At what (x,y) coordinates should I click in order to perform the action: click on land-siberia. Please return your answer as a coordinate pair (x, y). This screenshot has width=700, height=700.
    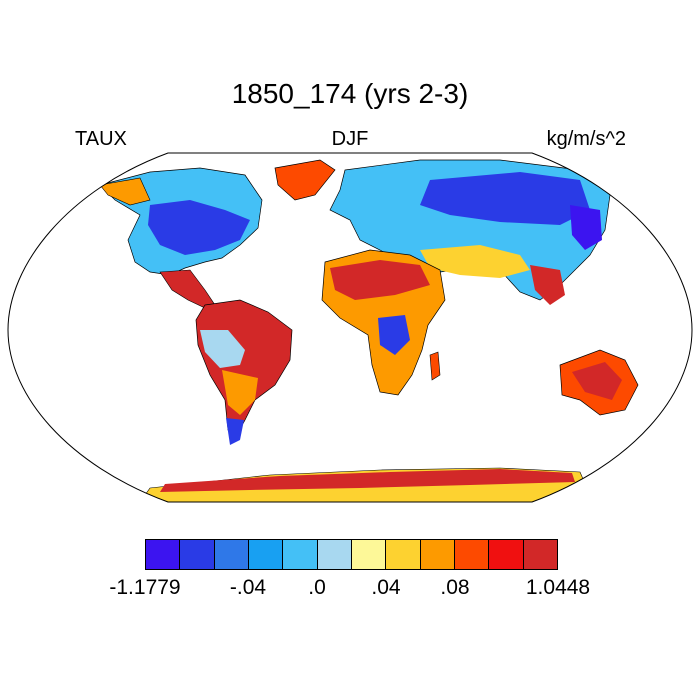
    Looking at the image, I should click on (505, 198).